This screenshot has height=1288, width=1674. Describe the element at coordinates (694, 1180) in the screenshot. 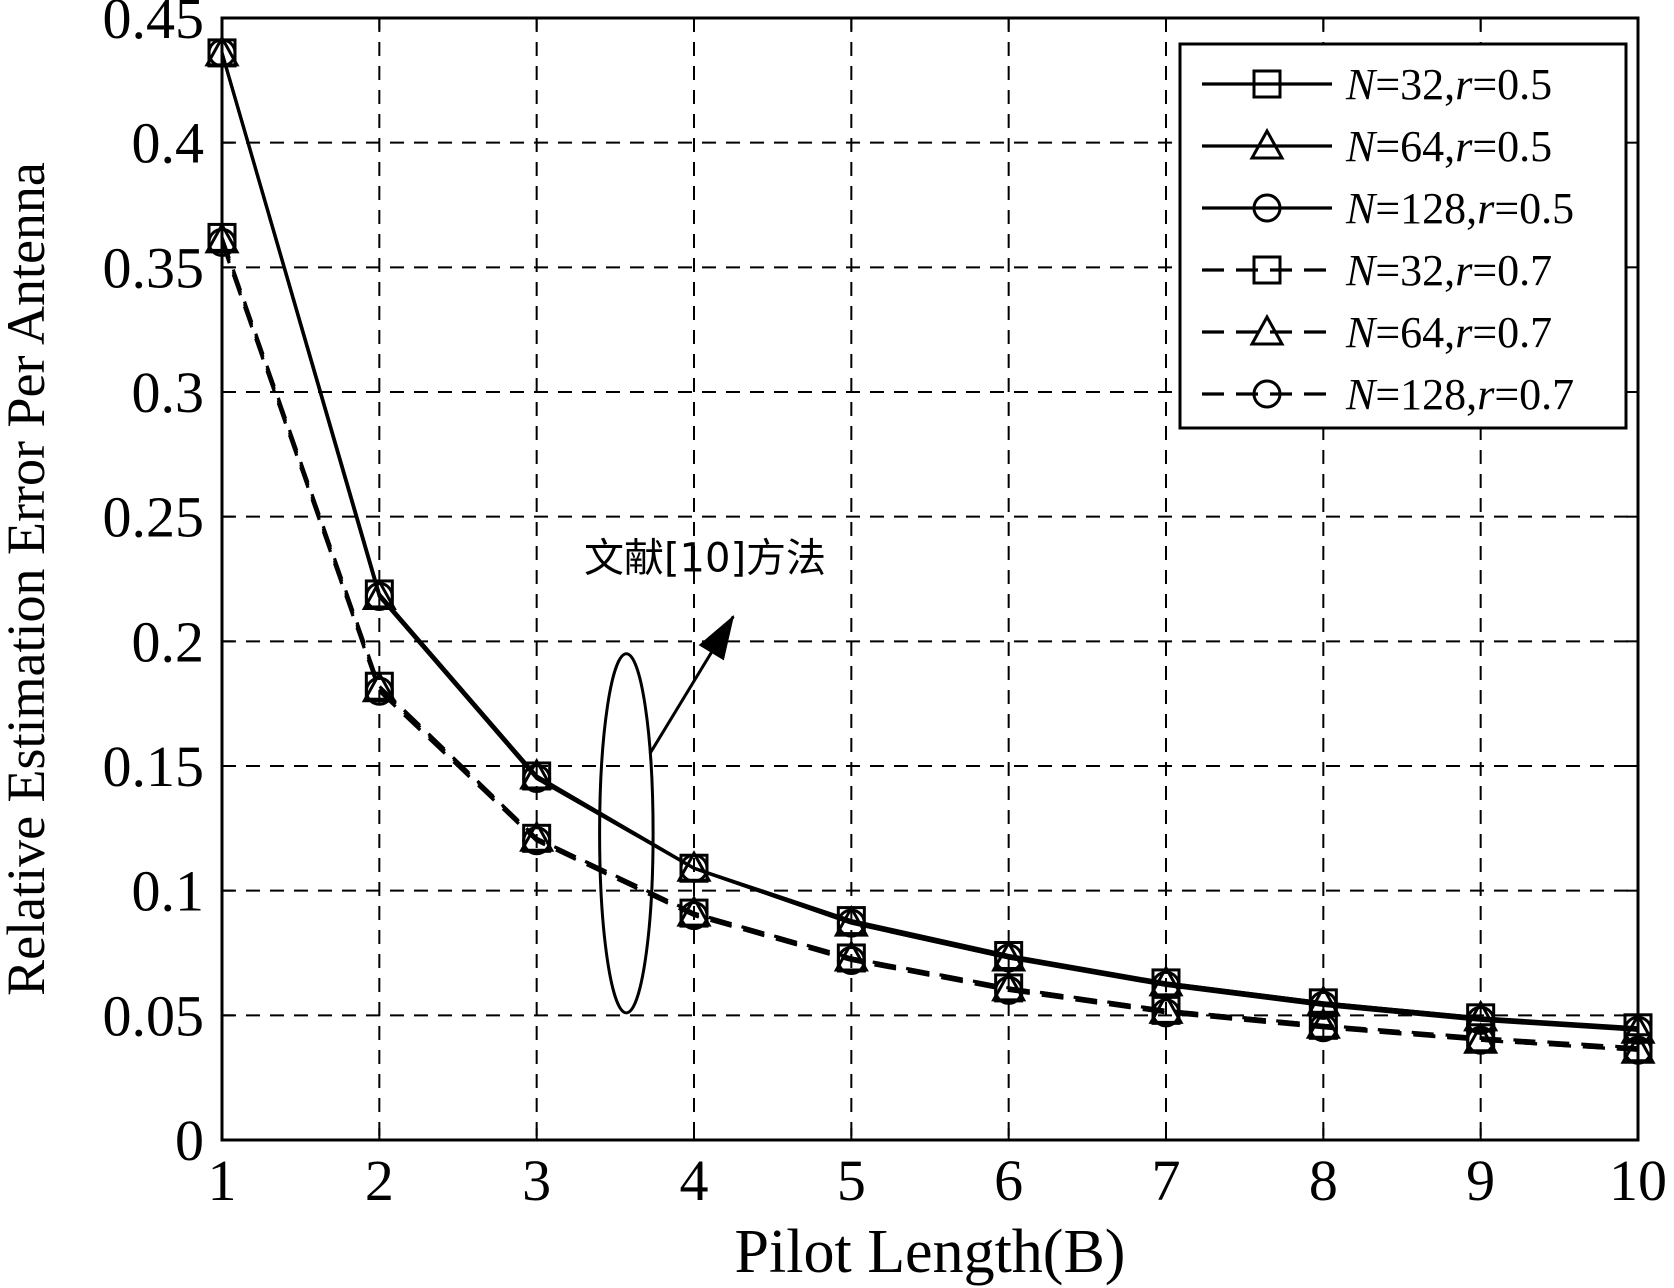

I see `x-tick-label: 4` at that location.